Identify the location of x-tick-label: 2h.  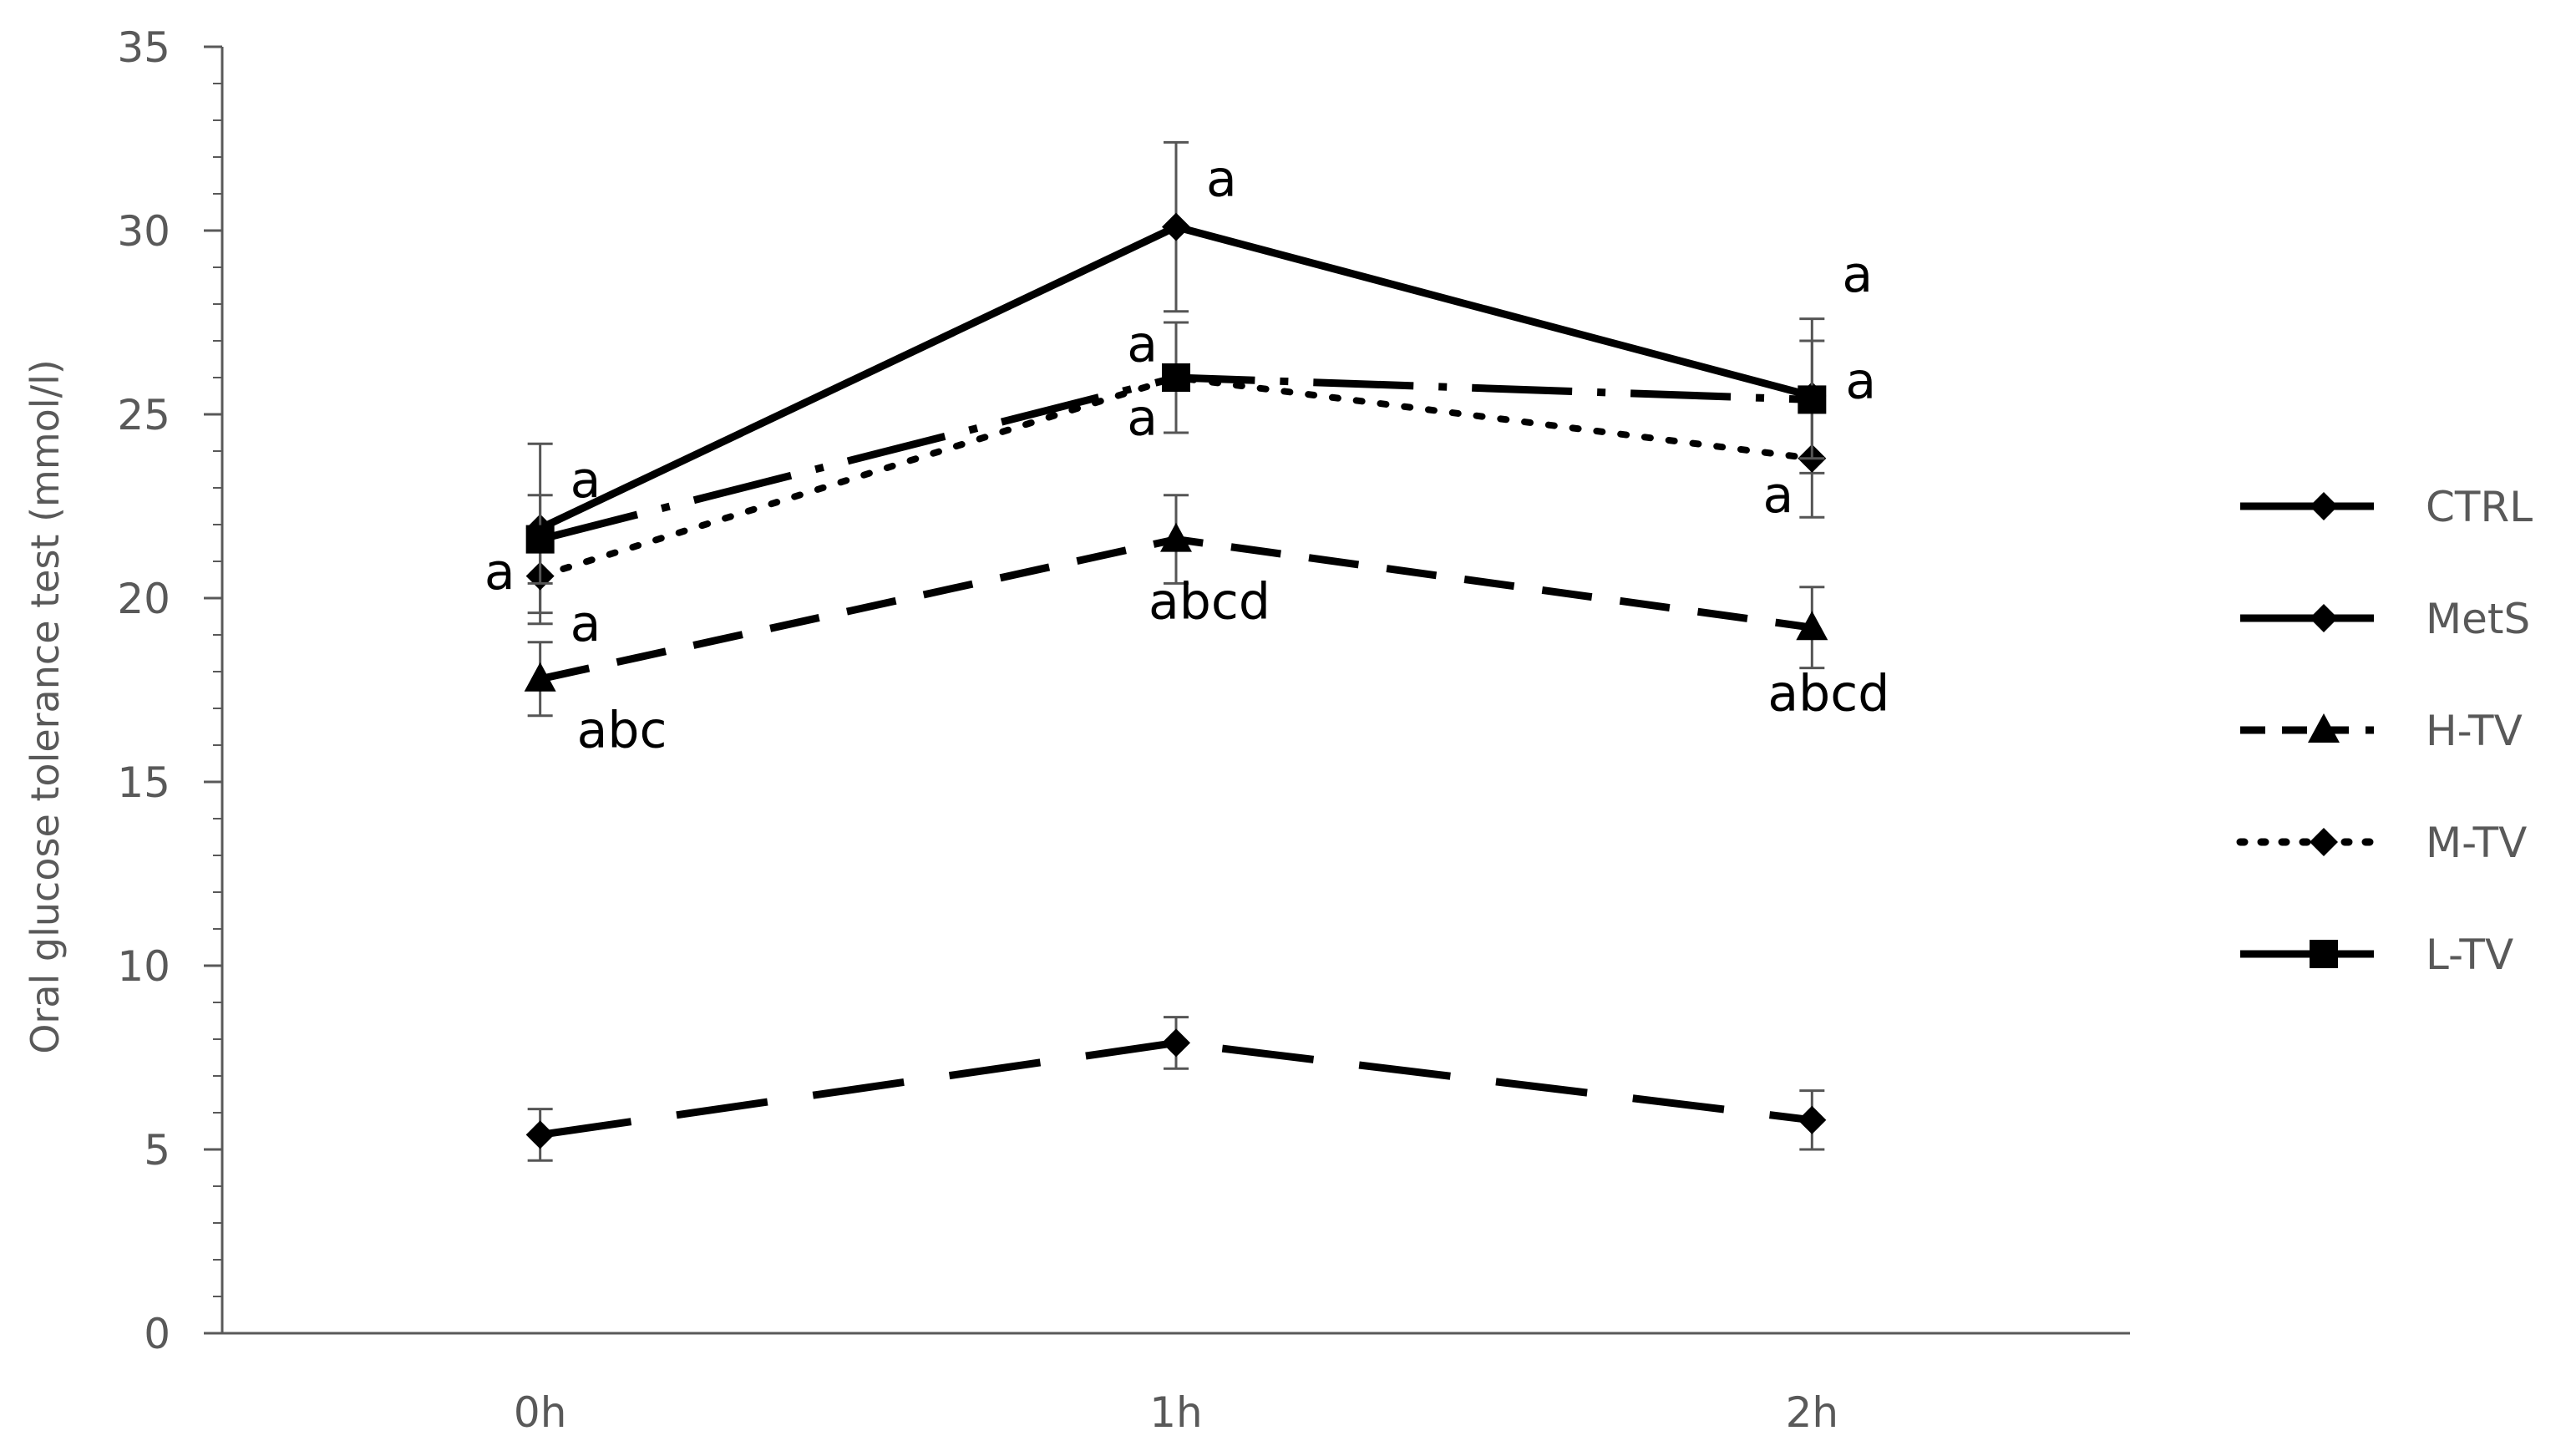
(1812, 1412).